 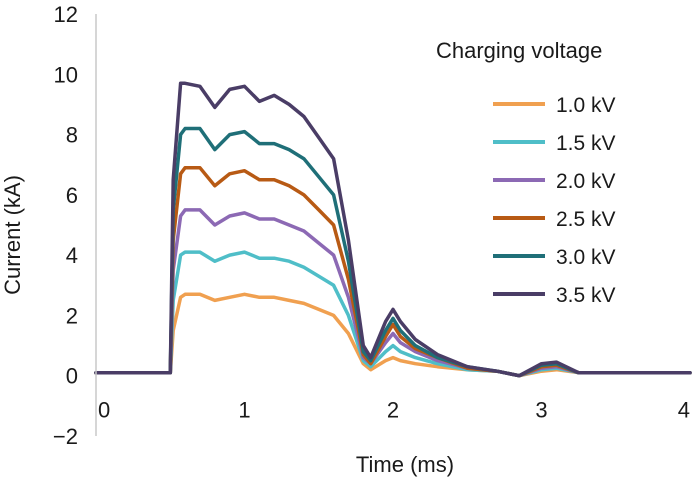 I want to click on y-tick-label: 2, so click(x=72, y=315).